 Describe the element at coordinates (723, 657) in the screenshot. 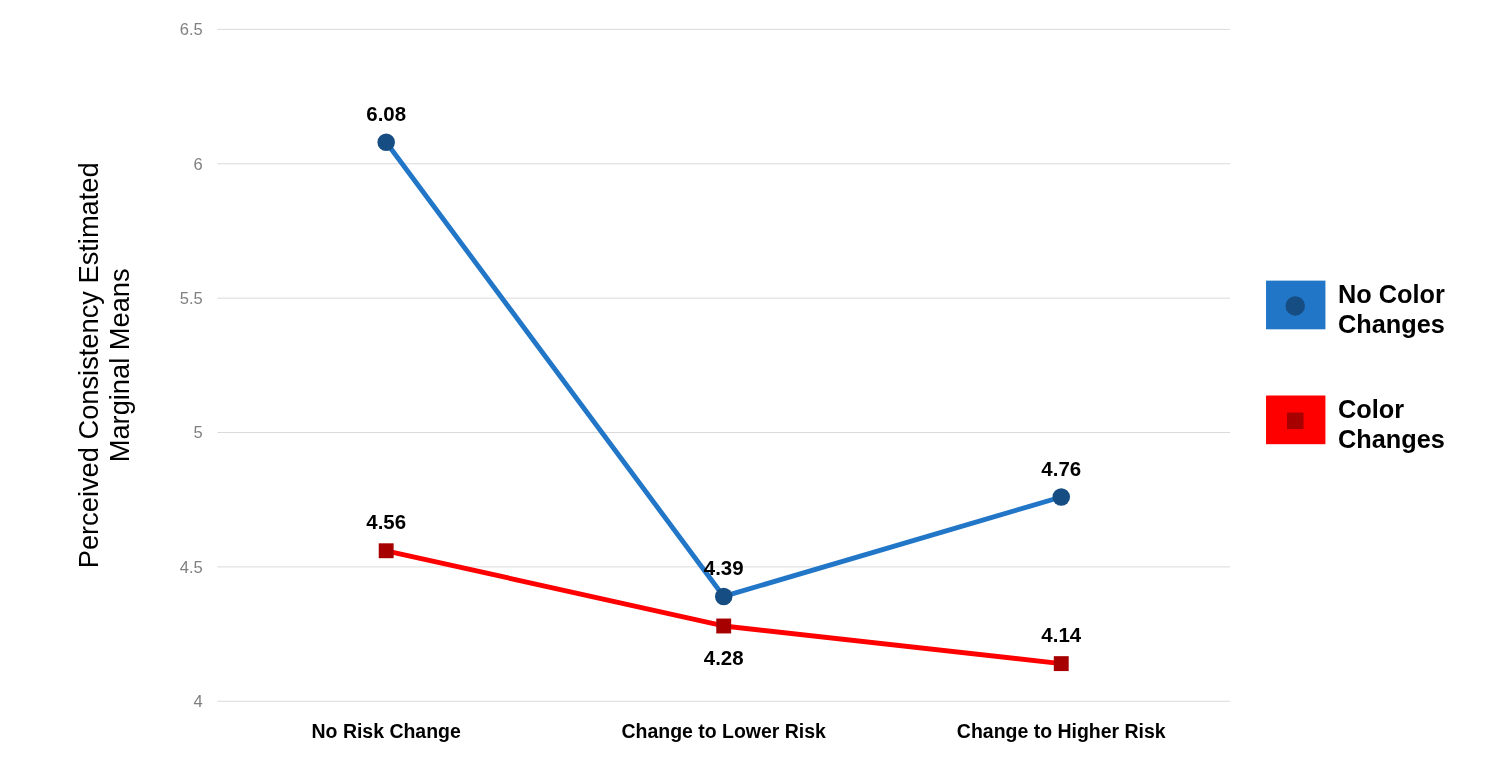

I see `data-label: 4.28` at that location.